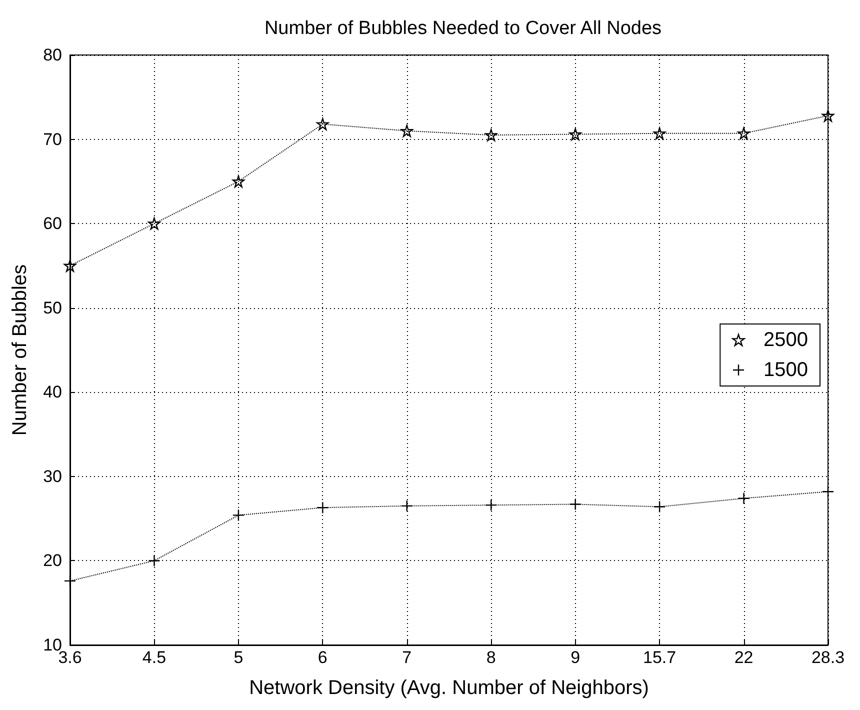 Image resolution: width=860 pixels, height=710 pixels. I want to click on x-tick-label: 4.5, so click(154, 657).